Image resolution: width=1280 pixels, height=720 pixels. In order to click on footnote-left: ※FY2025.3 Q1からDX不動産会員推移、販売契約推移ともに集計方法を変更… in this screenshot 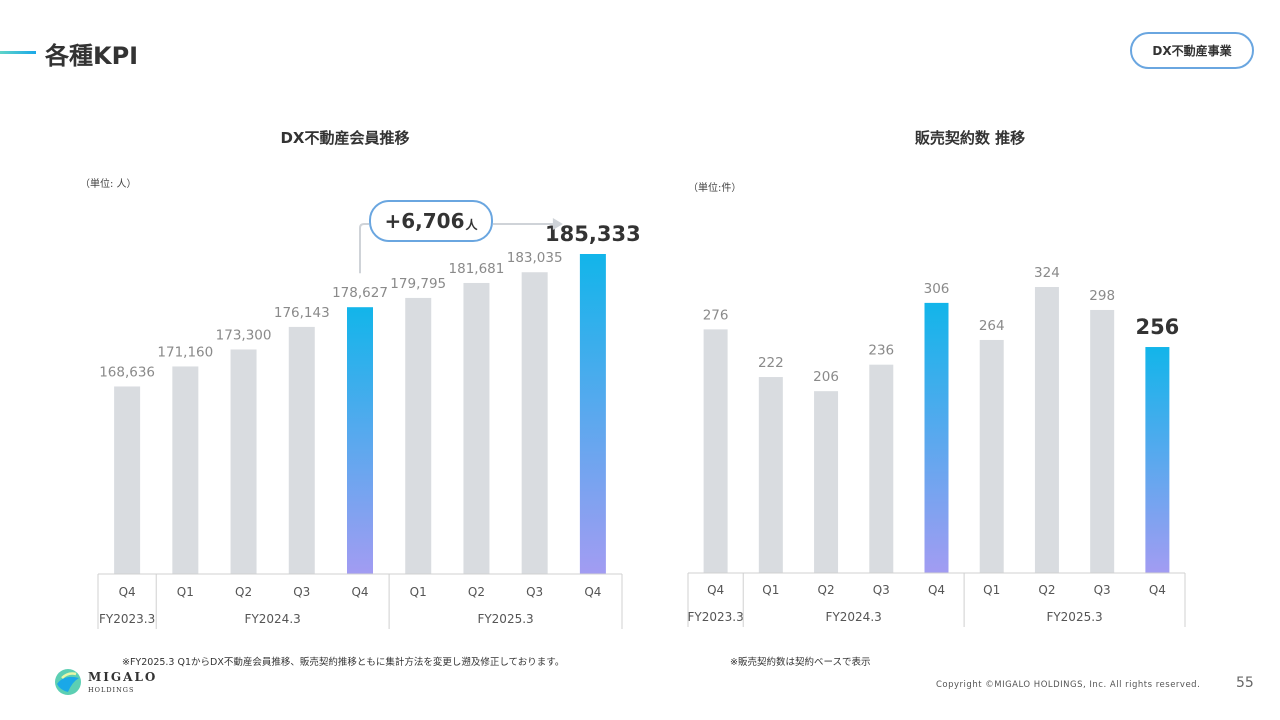, I will do `click(343, 662)`.